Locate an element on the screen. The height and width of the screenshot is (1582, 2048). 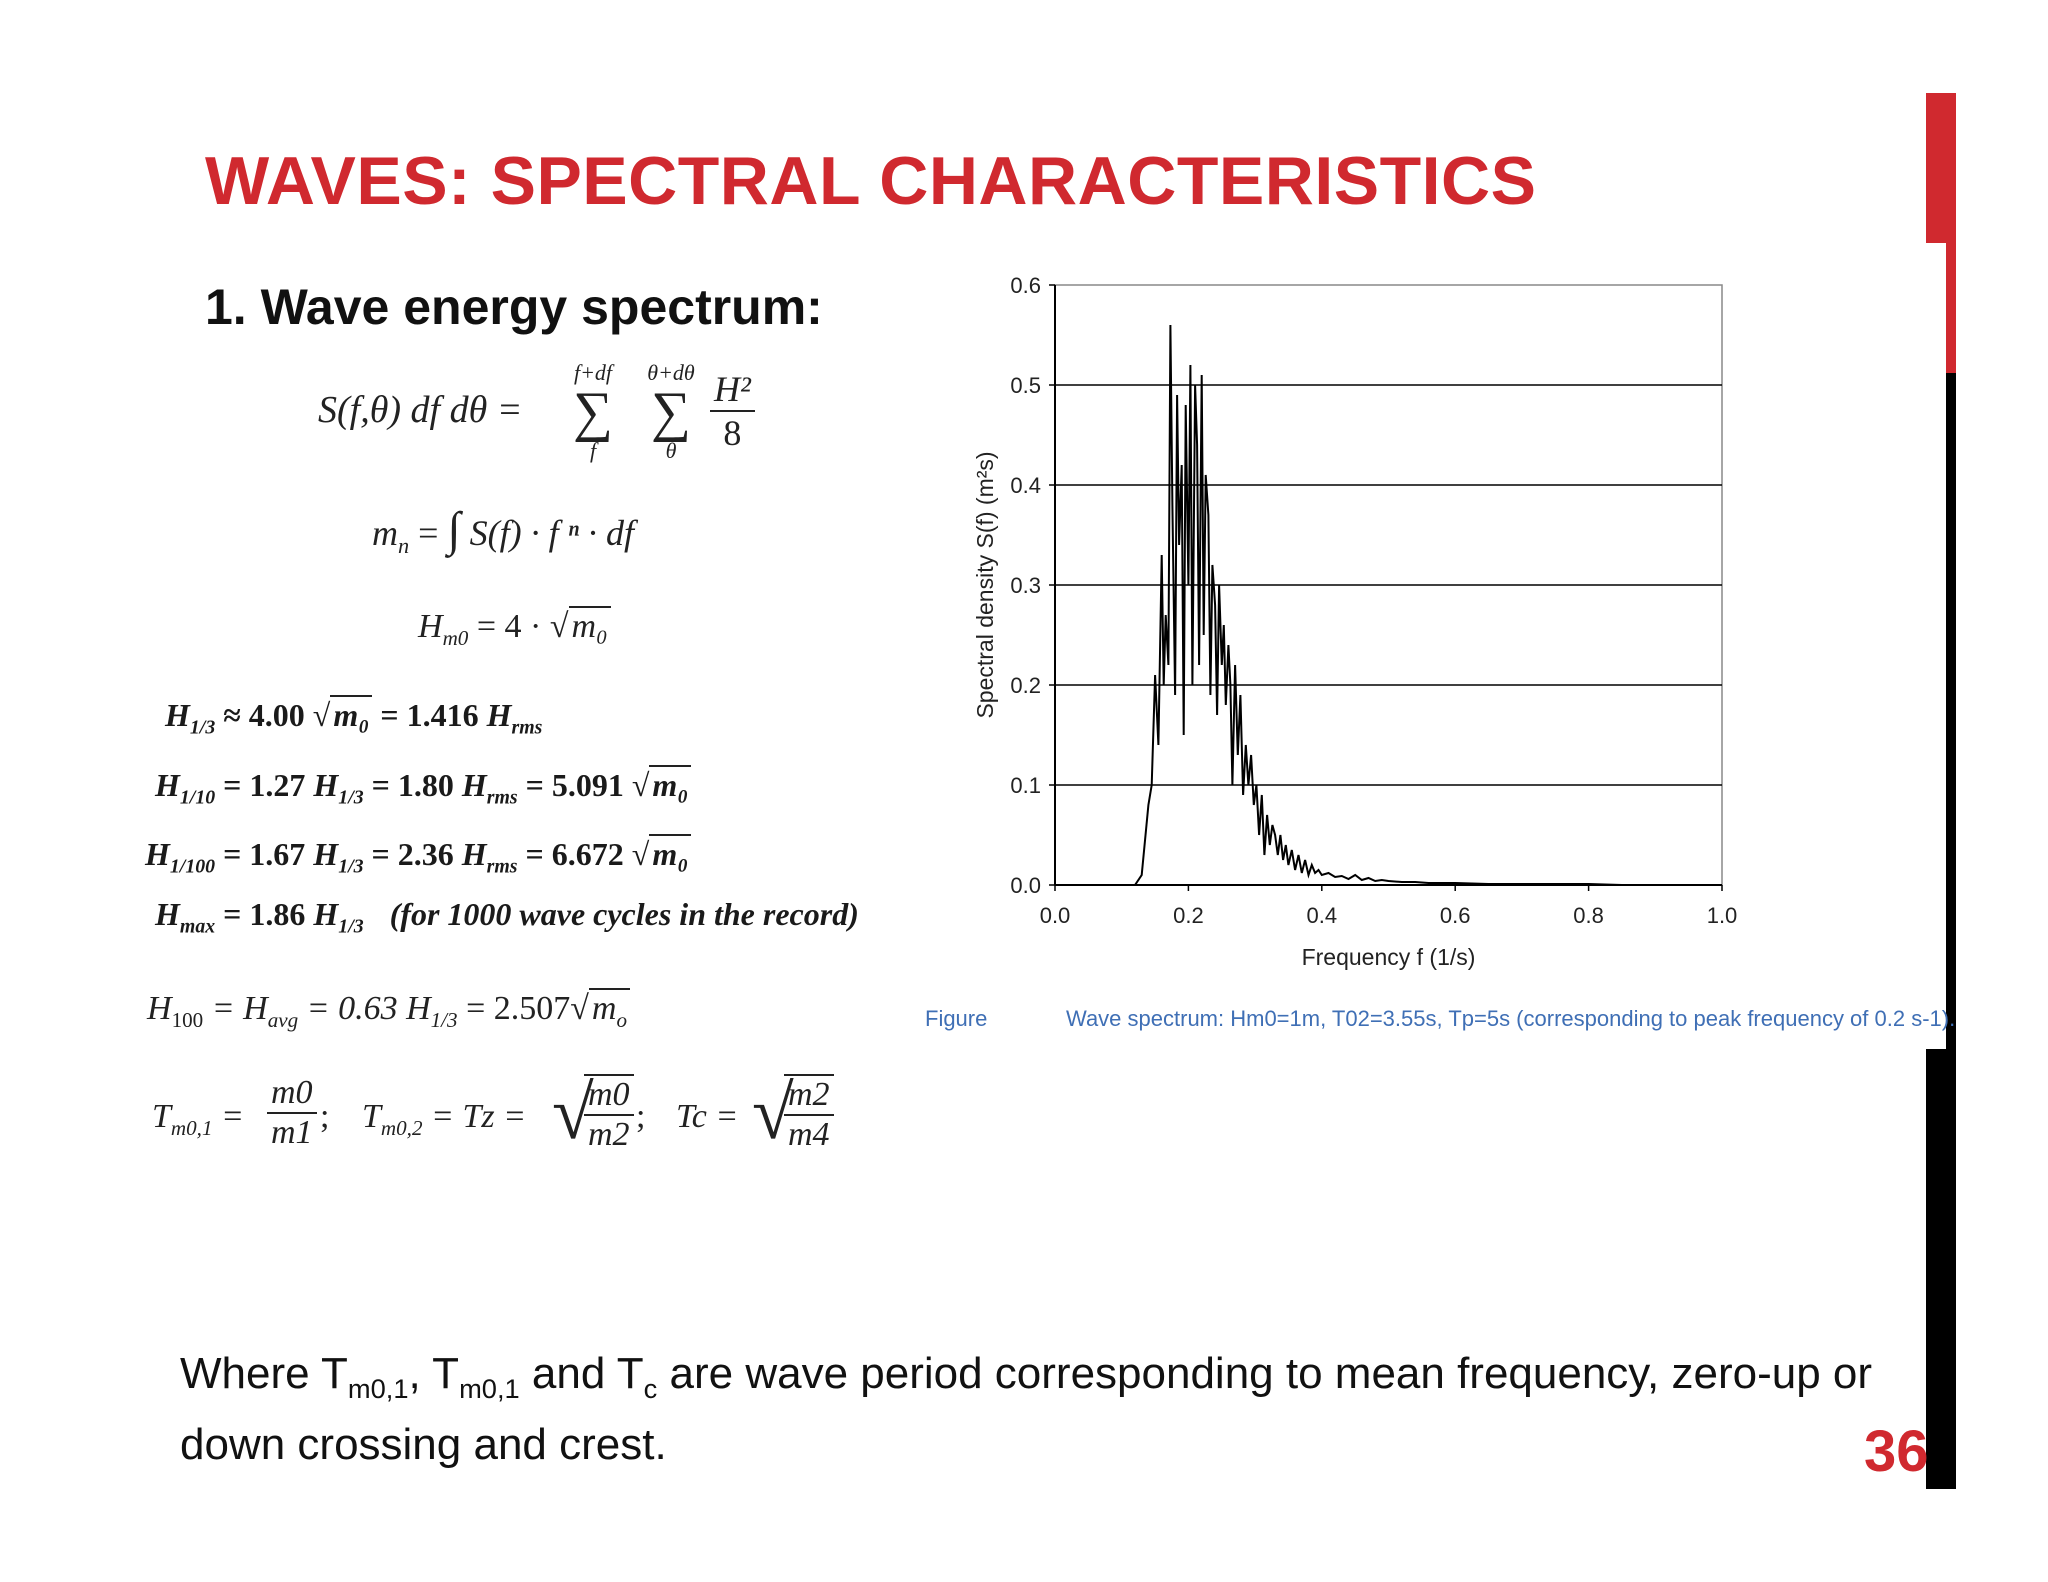
y-tick-label: 0.4 is located at coordinates (1025, 485).